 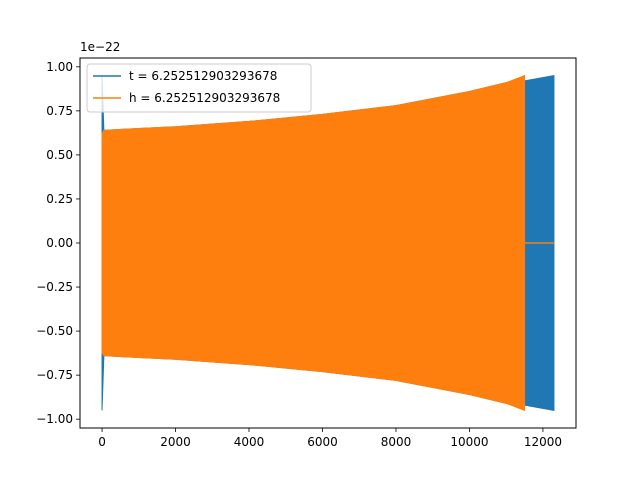 I want to click on y-tick-label: 1.00, so click(x=59, y=67).